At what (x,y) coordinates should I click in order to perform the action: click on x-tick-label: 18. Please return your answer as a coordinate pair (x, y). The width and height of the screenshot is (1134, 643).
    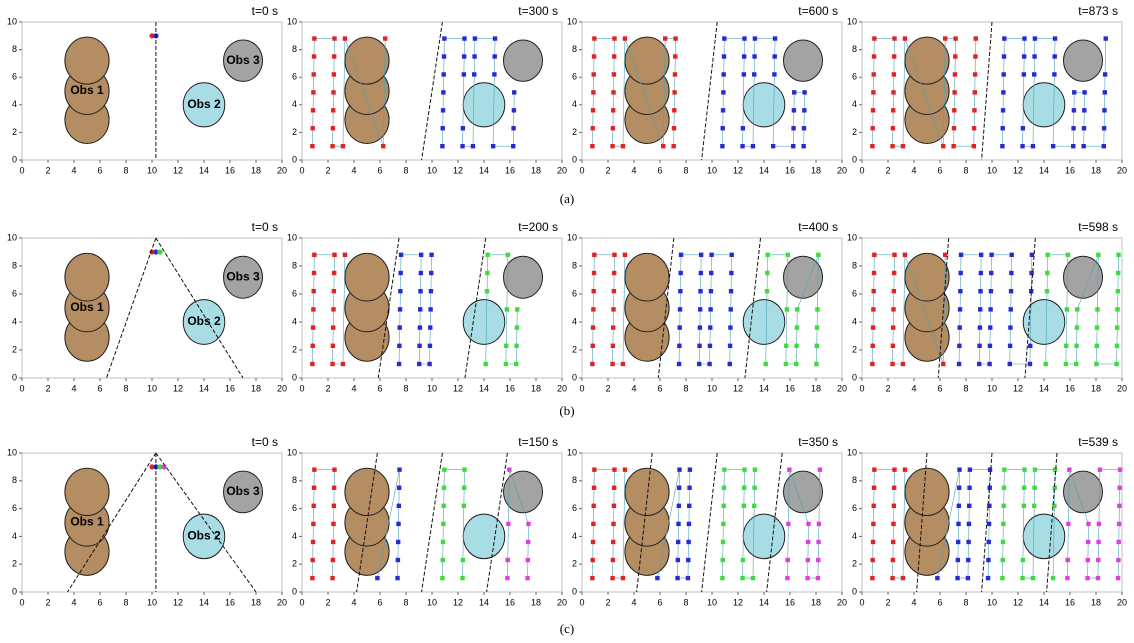
    Looking at the image, I should click on (256, 388).